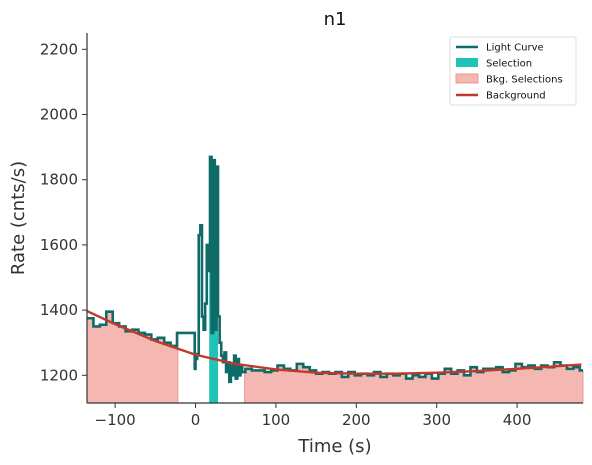 The width and height of the screenshot is (592, 465). I want to click on background-model-line, so click(334, 342).